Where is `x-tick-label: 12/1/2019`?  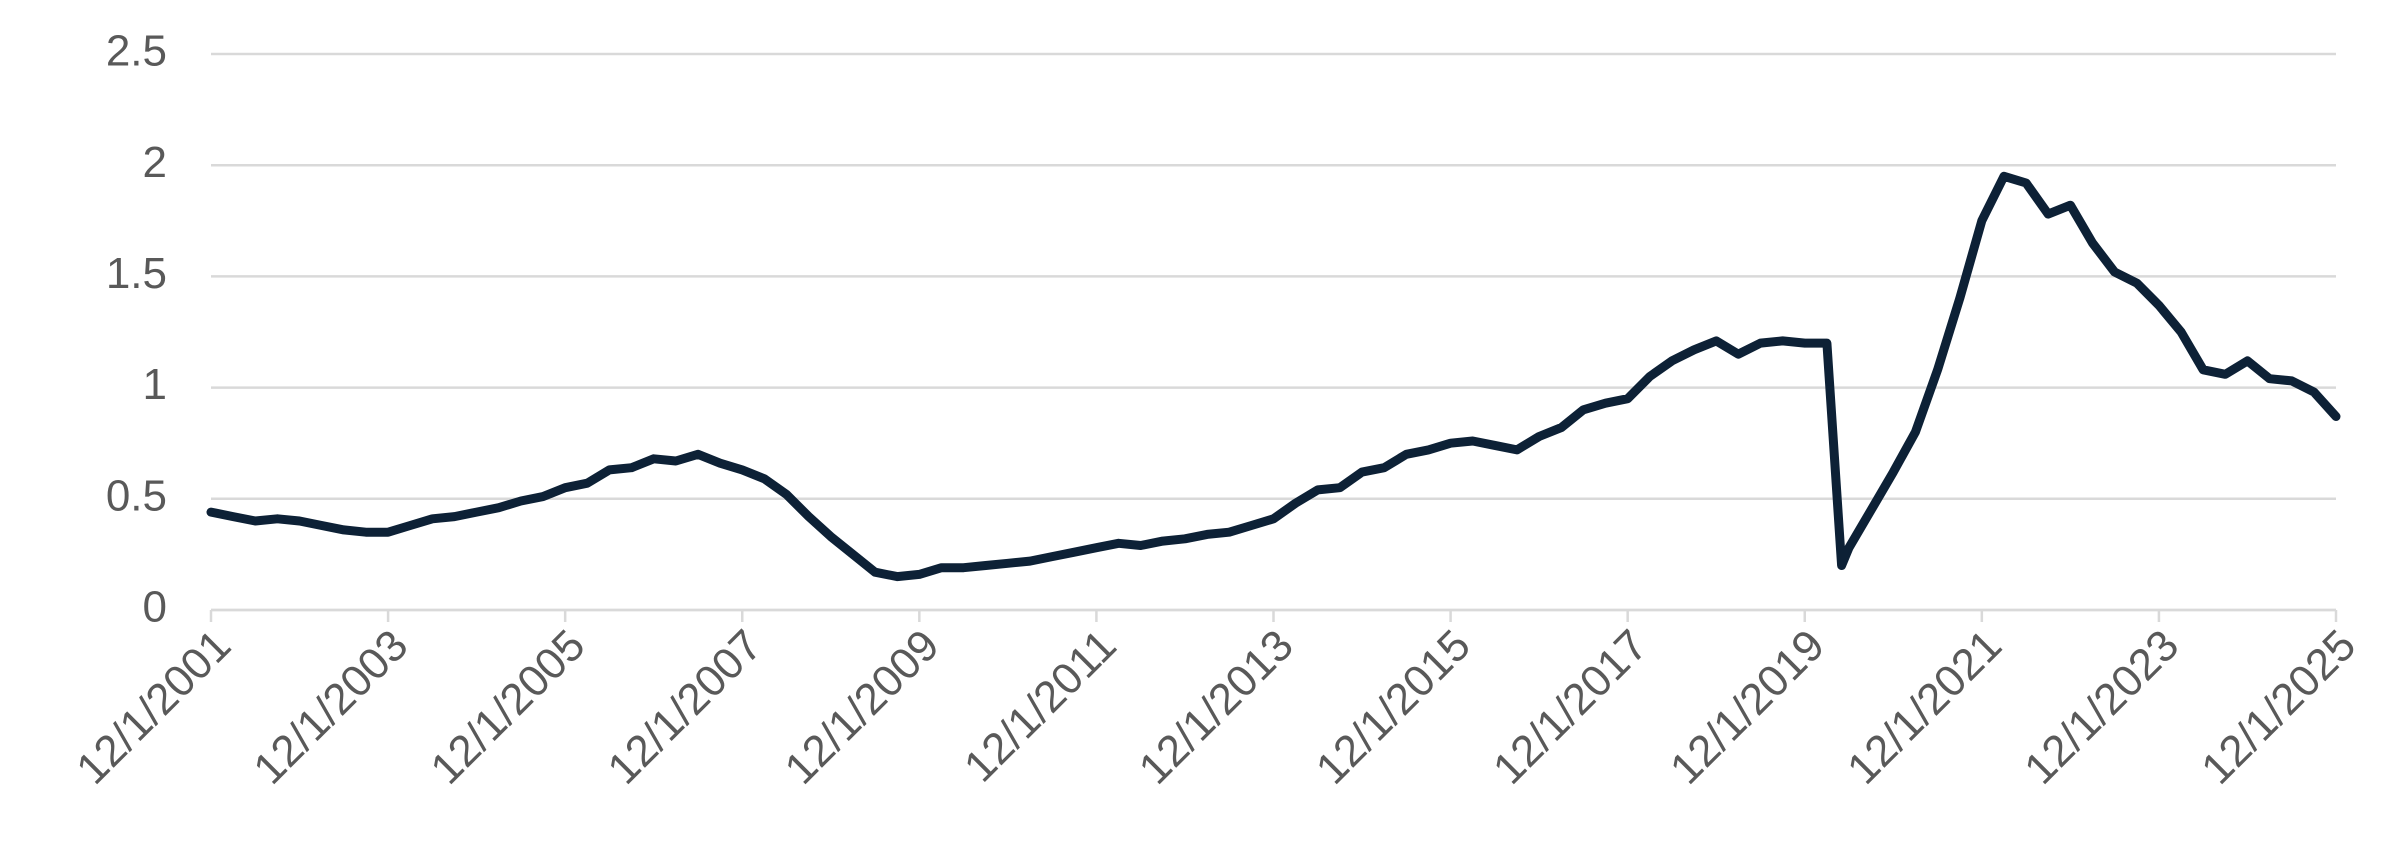 x-tick-label: 12/1/2019 is located at coordinates (1747, 707).